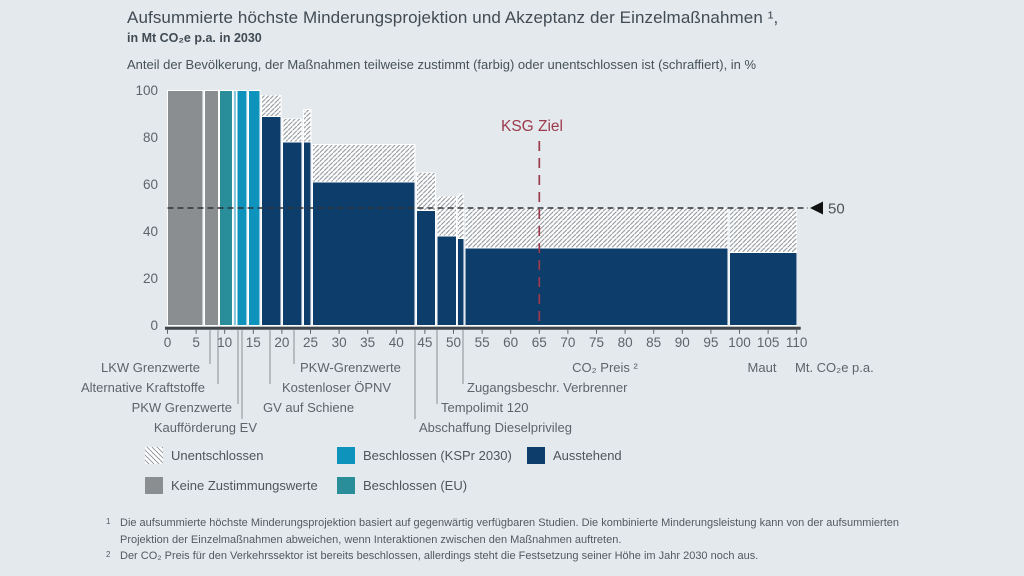  What do you see at coordinates (567, 342) in the screenshot?
I see `x-tick-label: 70` at bounding box center [567, 342].